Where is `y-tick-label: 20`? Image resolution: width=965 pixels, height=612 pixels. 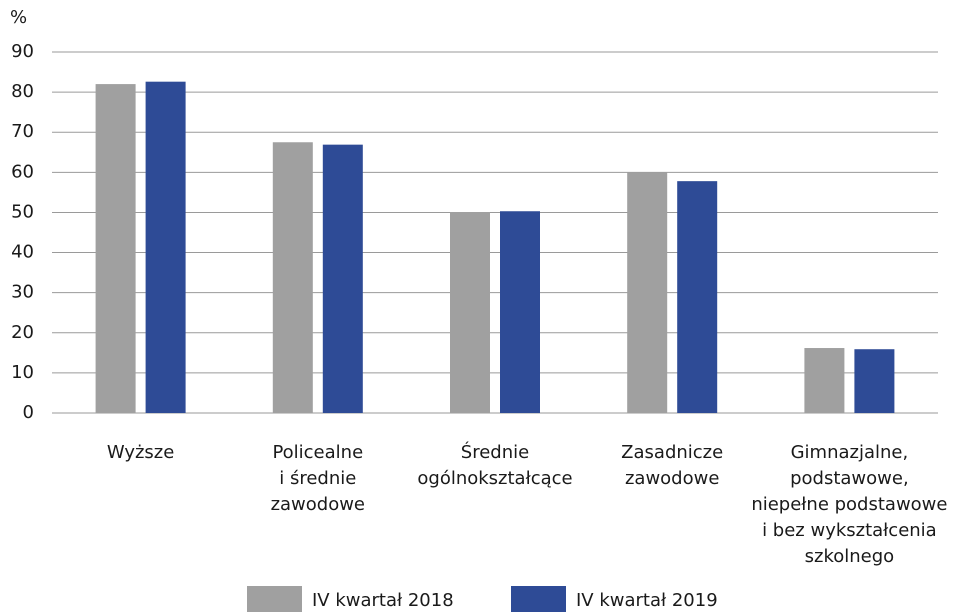 y-tick-label: 20 is located at coordinates (22, 332).